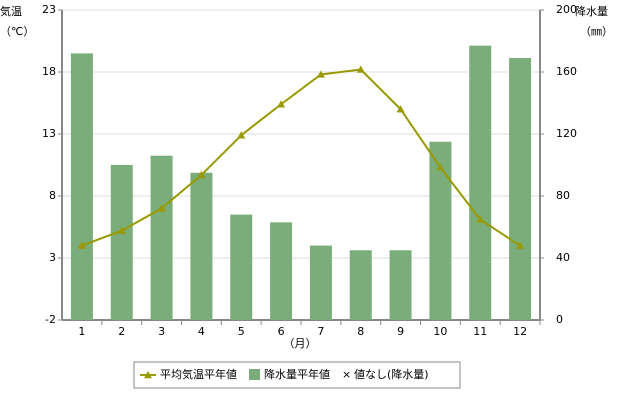 The width and height of the screenshot is (620, 400). What do you see at coordinates (49, 9) in the screenshot?
I see `y-tick-label: 23` at bounding box center [49, 9].